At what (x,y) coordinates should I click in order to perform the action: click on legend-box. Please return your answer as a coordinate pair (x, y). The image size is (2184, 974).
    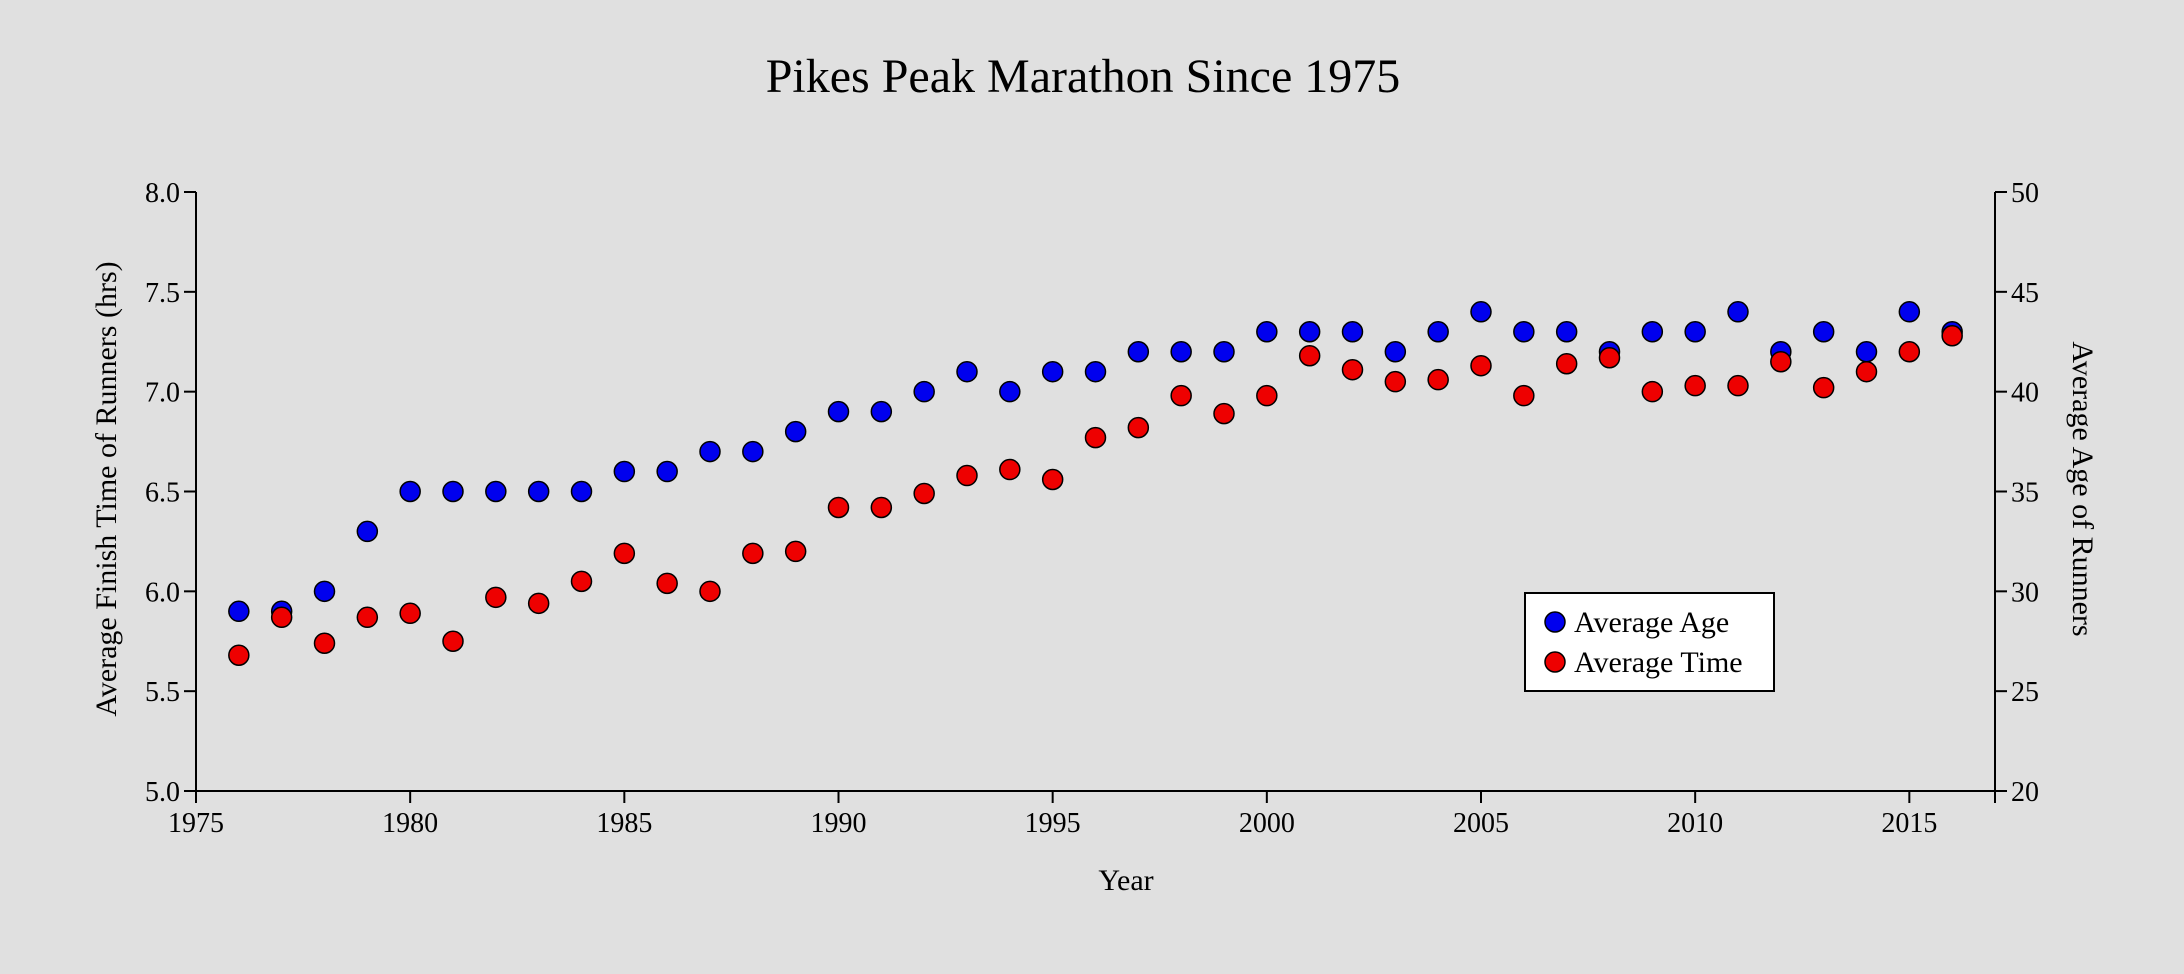
    Looking at the image, I should click on (1649, 642).